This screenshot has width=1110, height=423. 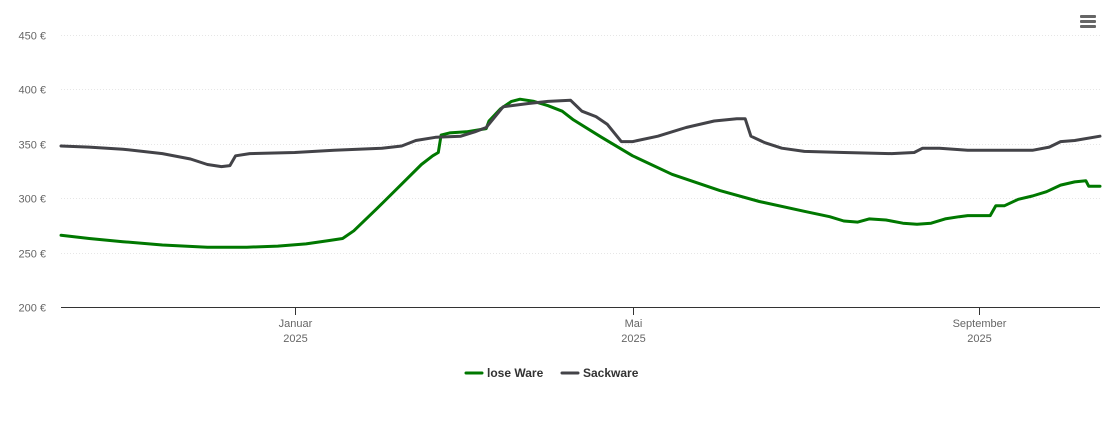 What do you see at coordinates (32, 37) in the screenshot?
I see `y-tick-label: 450 €` at bounding box center [32, 37].